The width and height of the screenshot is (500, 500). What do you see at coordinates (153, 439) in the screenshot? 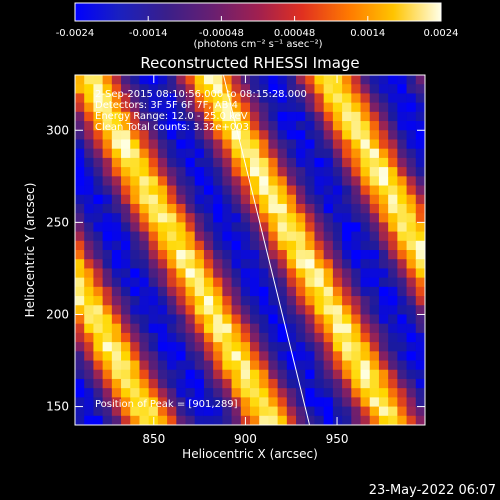
I see `x-tick-label: 850` at bounding box center [153, 439].